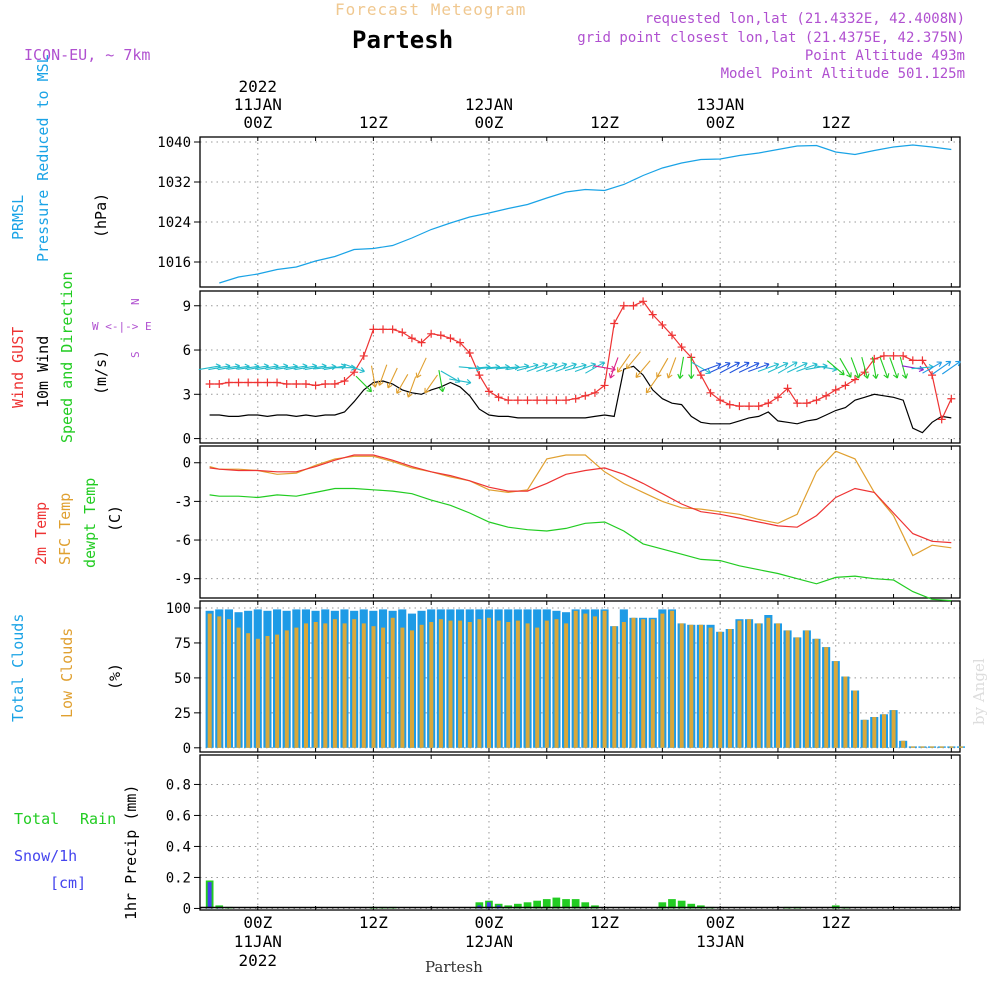 The height and width of the screenshot is (1000, 1000). I want to click on bottom-date-label: 11JAN, so click(258, 941).